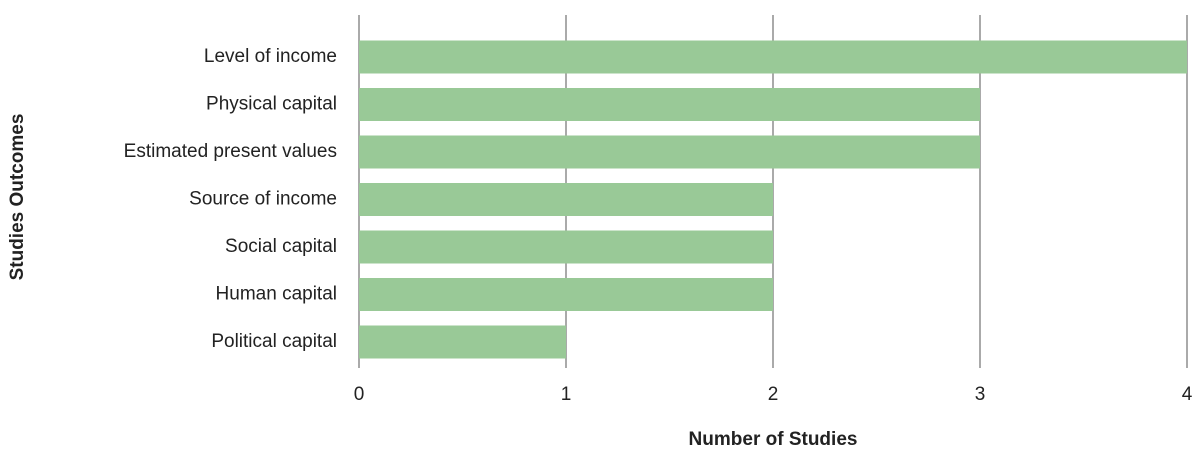 This screenshot has height=450, width=1195. What do you see at coordinates (17, 197) in the screenshot?
I see `y-axis-title: Studies Outcomes` at bounding box center [17, 197].